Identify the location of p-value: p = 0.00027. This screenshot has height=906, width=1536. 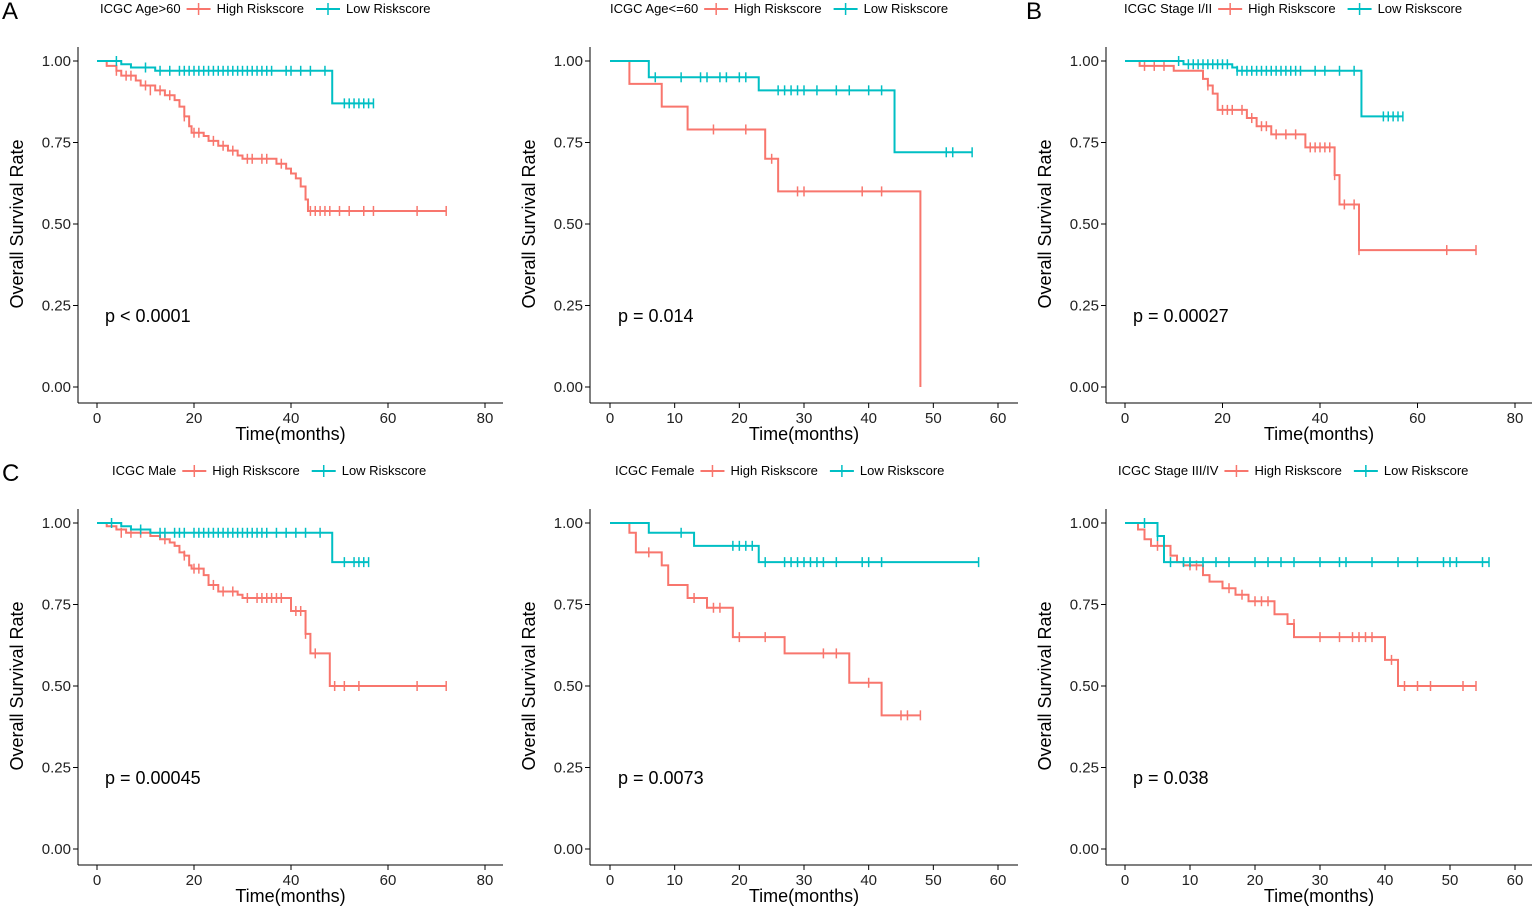
(1181, 316).